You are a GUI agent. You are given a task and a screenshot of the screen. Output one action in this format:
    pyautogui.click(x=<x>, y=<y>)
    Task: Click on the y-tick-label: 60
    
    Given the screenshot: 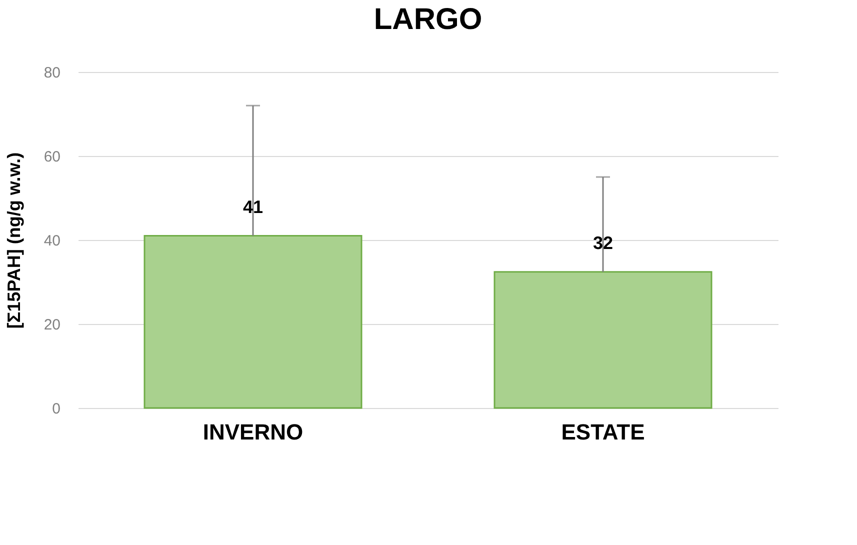 What is the action you would take?
    pyautogui.click(x=52, y=157)
    